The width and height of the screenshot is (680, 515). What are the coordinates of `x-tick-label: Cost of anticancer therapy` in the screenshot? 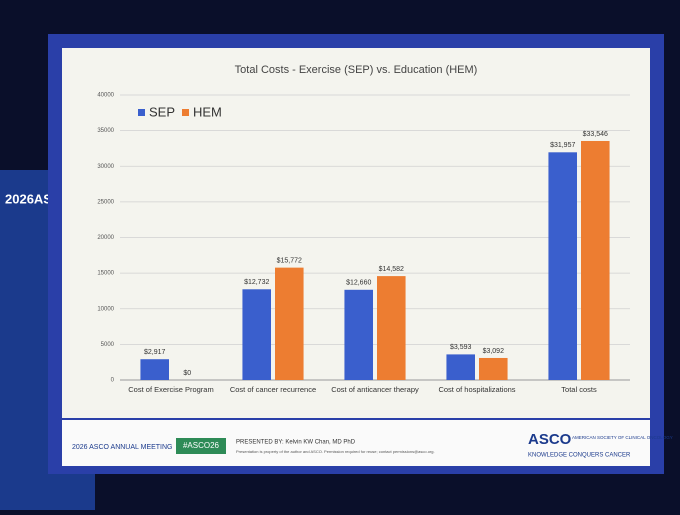 It's located at (375, 389).